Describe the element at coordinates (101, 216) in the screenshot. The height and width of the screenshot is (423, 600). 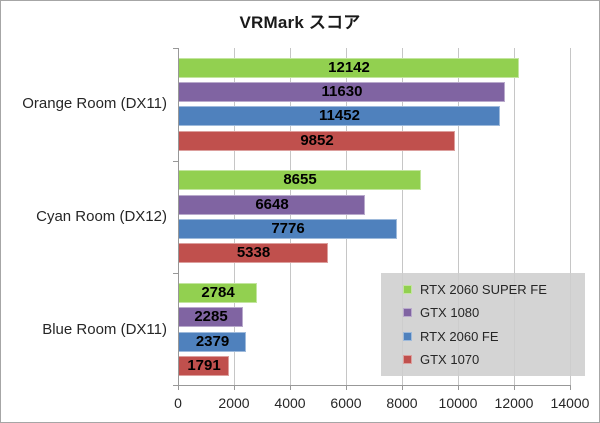
I see `category-label: Cyan Room (DX12)` at that location.